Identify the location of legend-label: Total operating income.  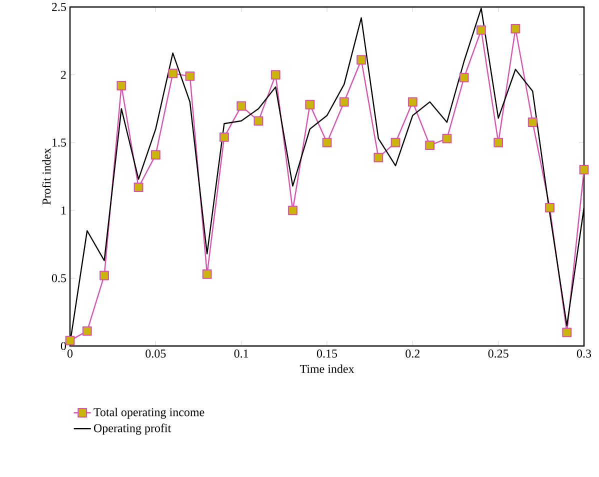
(149, 413).